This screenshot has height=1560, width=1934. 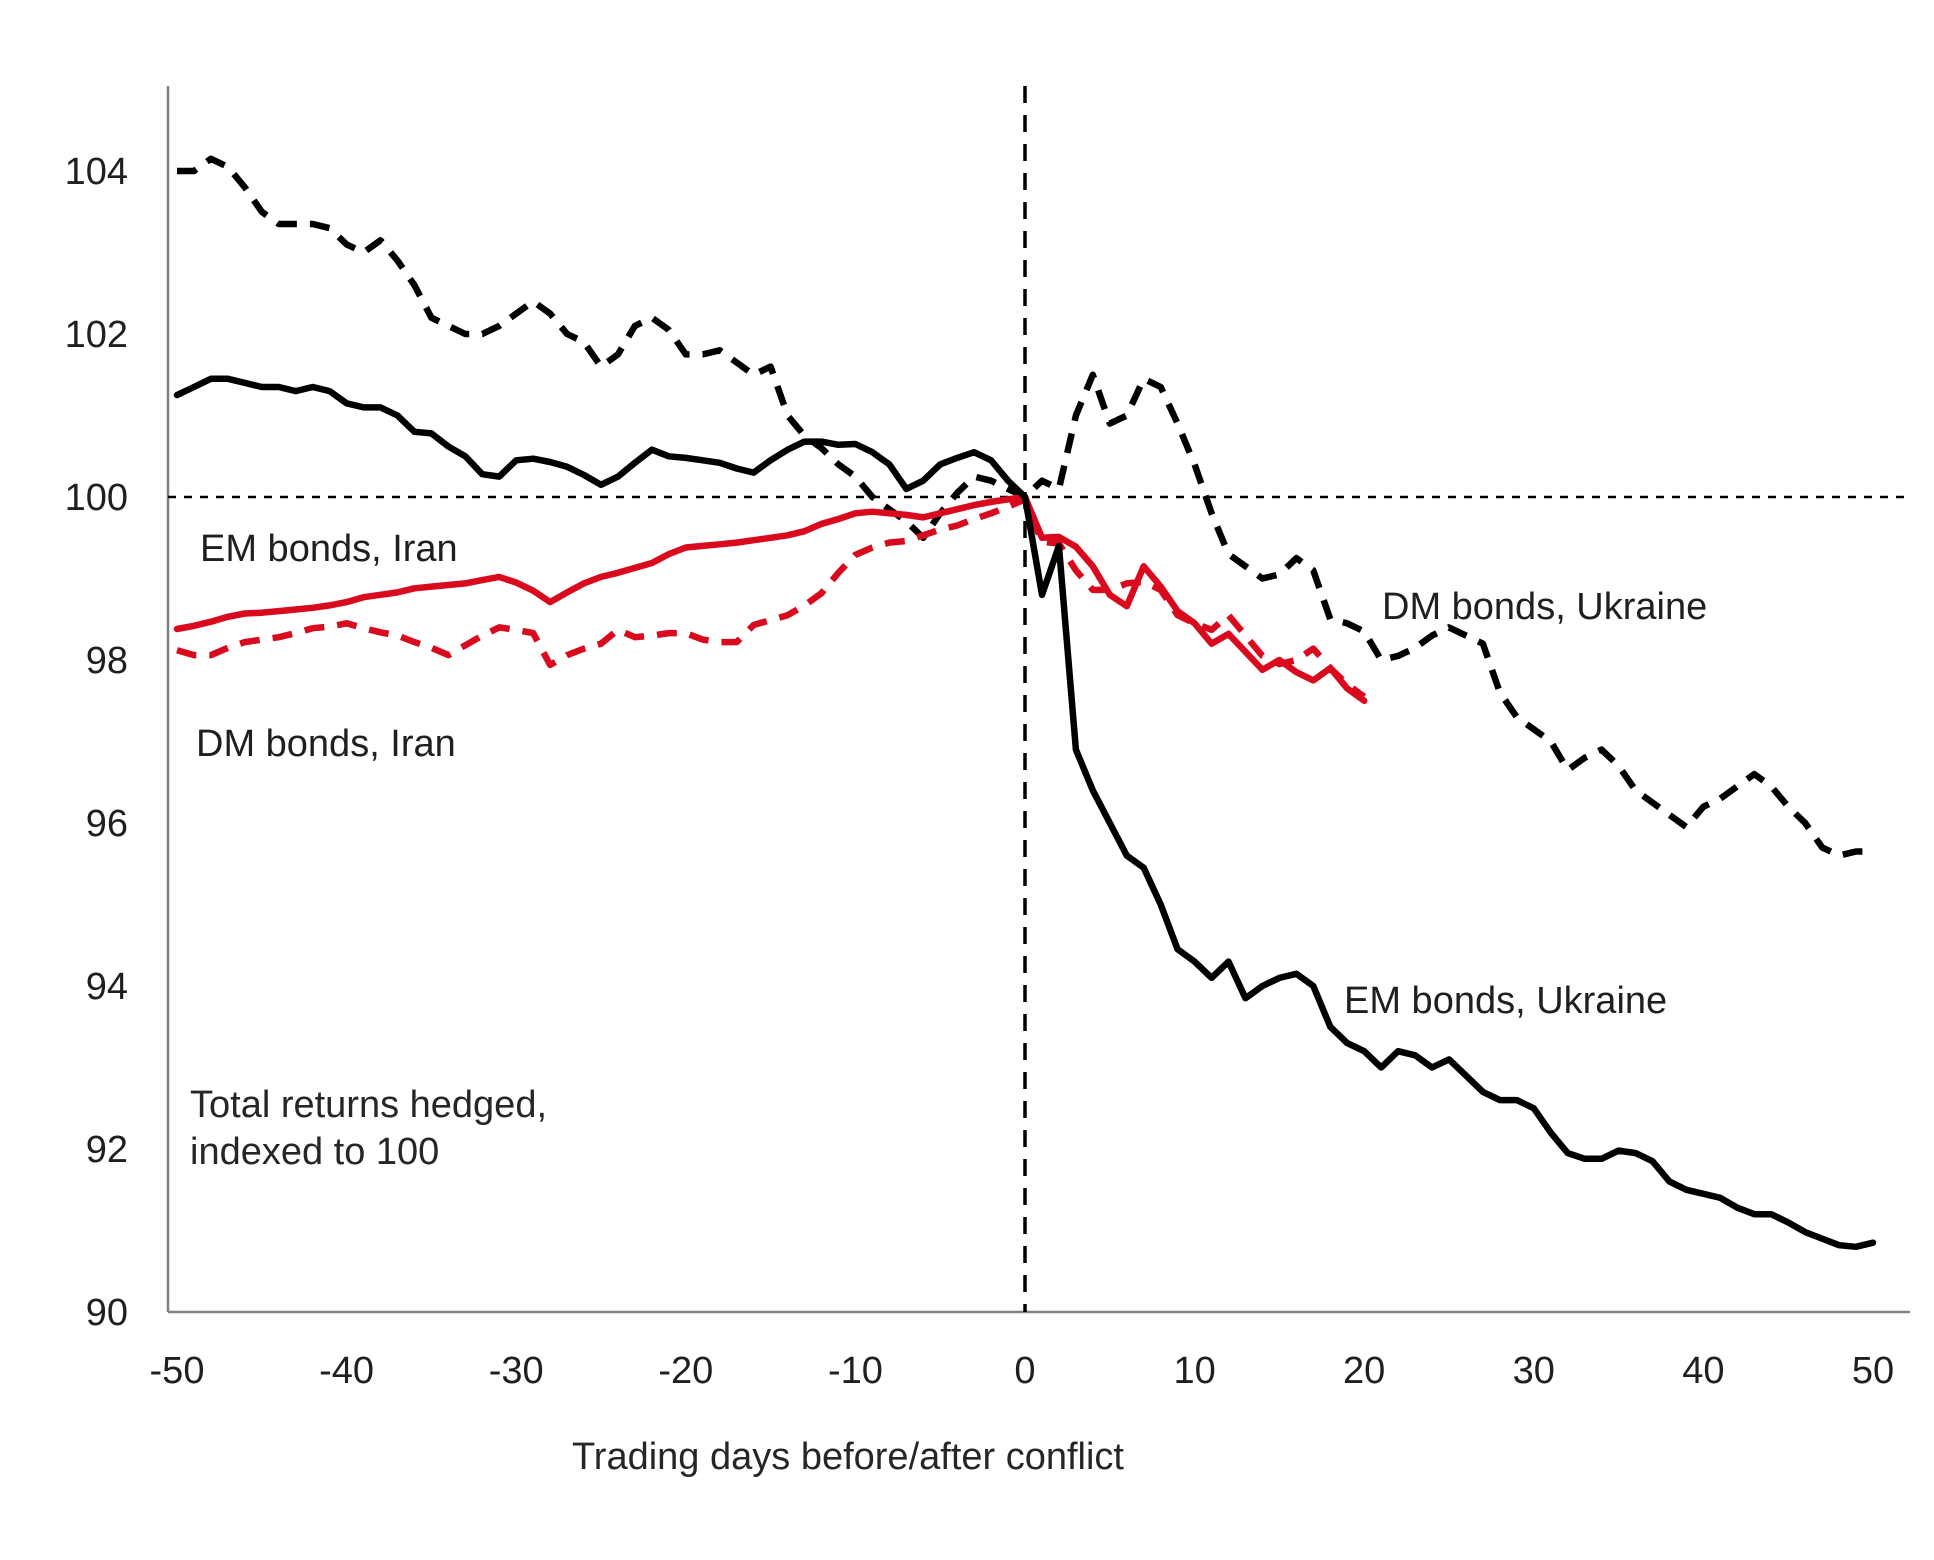 What do you see at coordinates (326, 744) in the screenshot?
I see `series-label-dm-bonds-iran: DM bonds, Iran` at bounding box center [326, 744].